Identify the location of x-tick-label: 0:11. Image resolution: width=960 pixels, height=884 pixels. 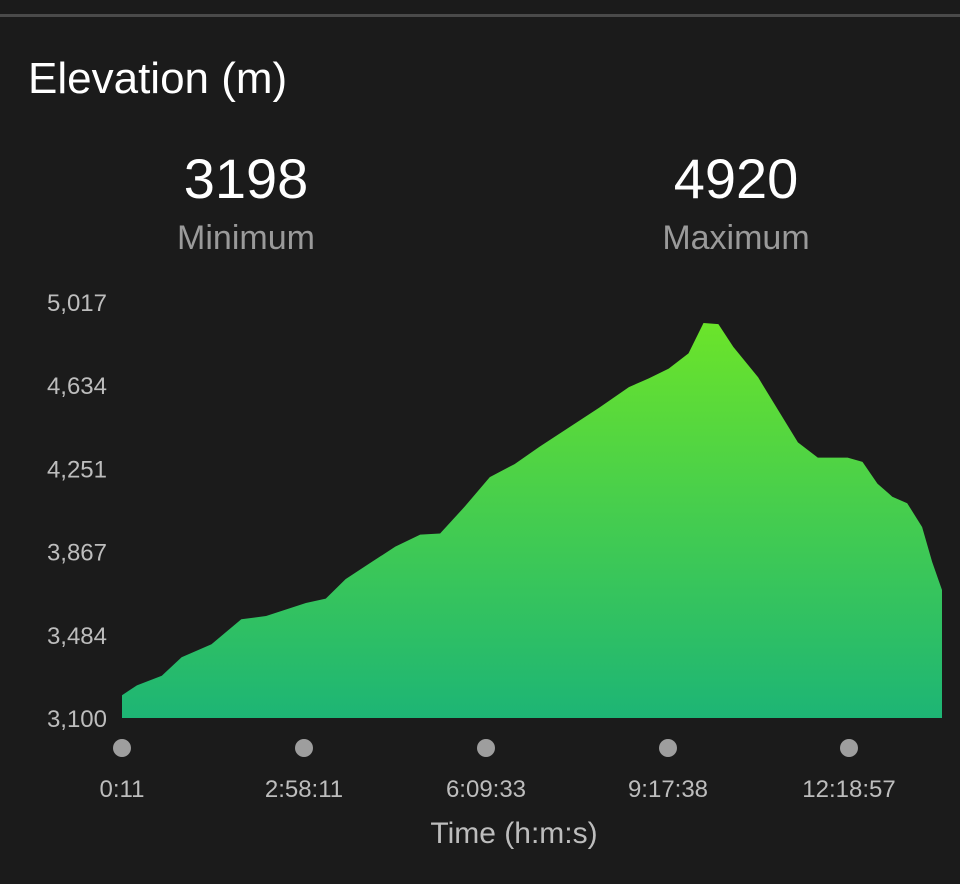
(122, 789).